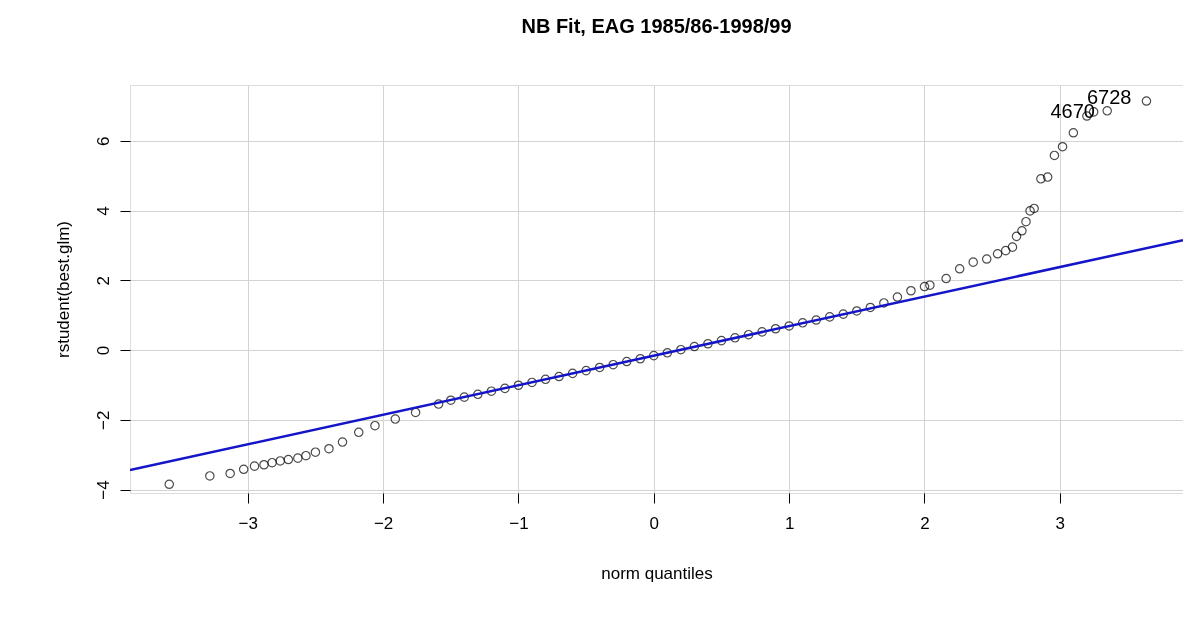 The height and width of the screenshot is (628, 1183). Describe the element at coordinates (925, 523) in the screenshot. I see `x-tick-label: 2` at that location.